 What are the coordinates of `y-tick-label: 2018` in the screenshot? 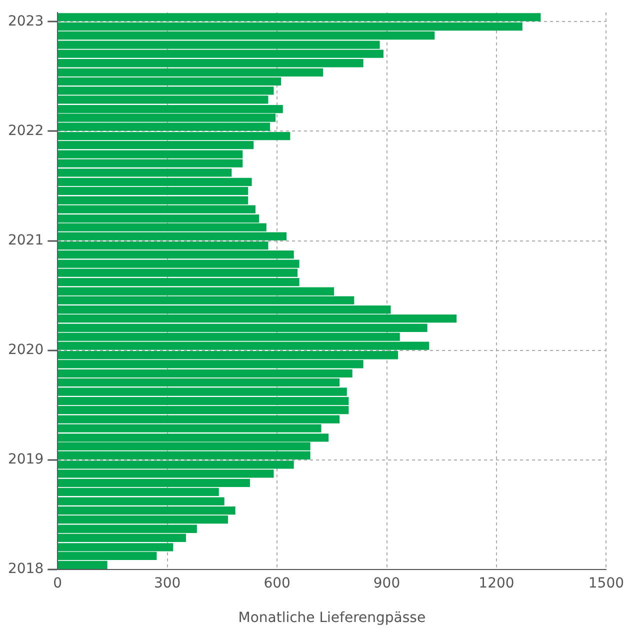 It's located at (26, 569).